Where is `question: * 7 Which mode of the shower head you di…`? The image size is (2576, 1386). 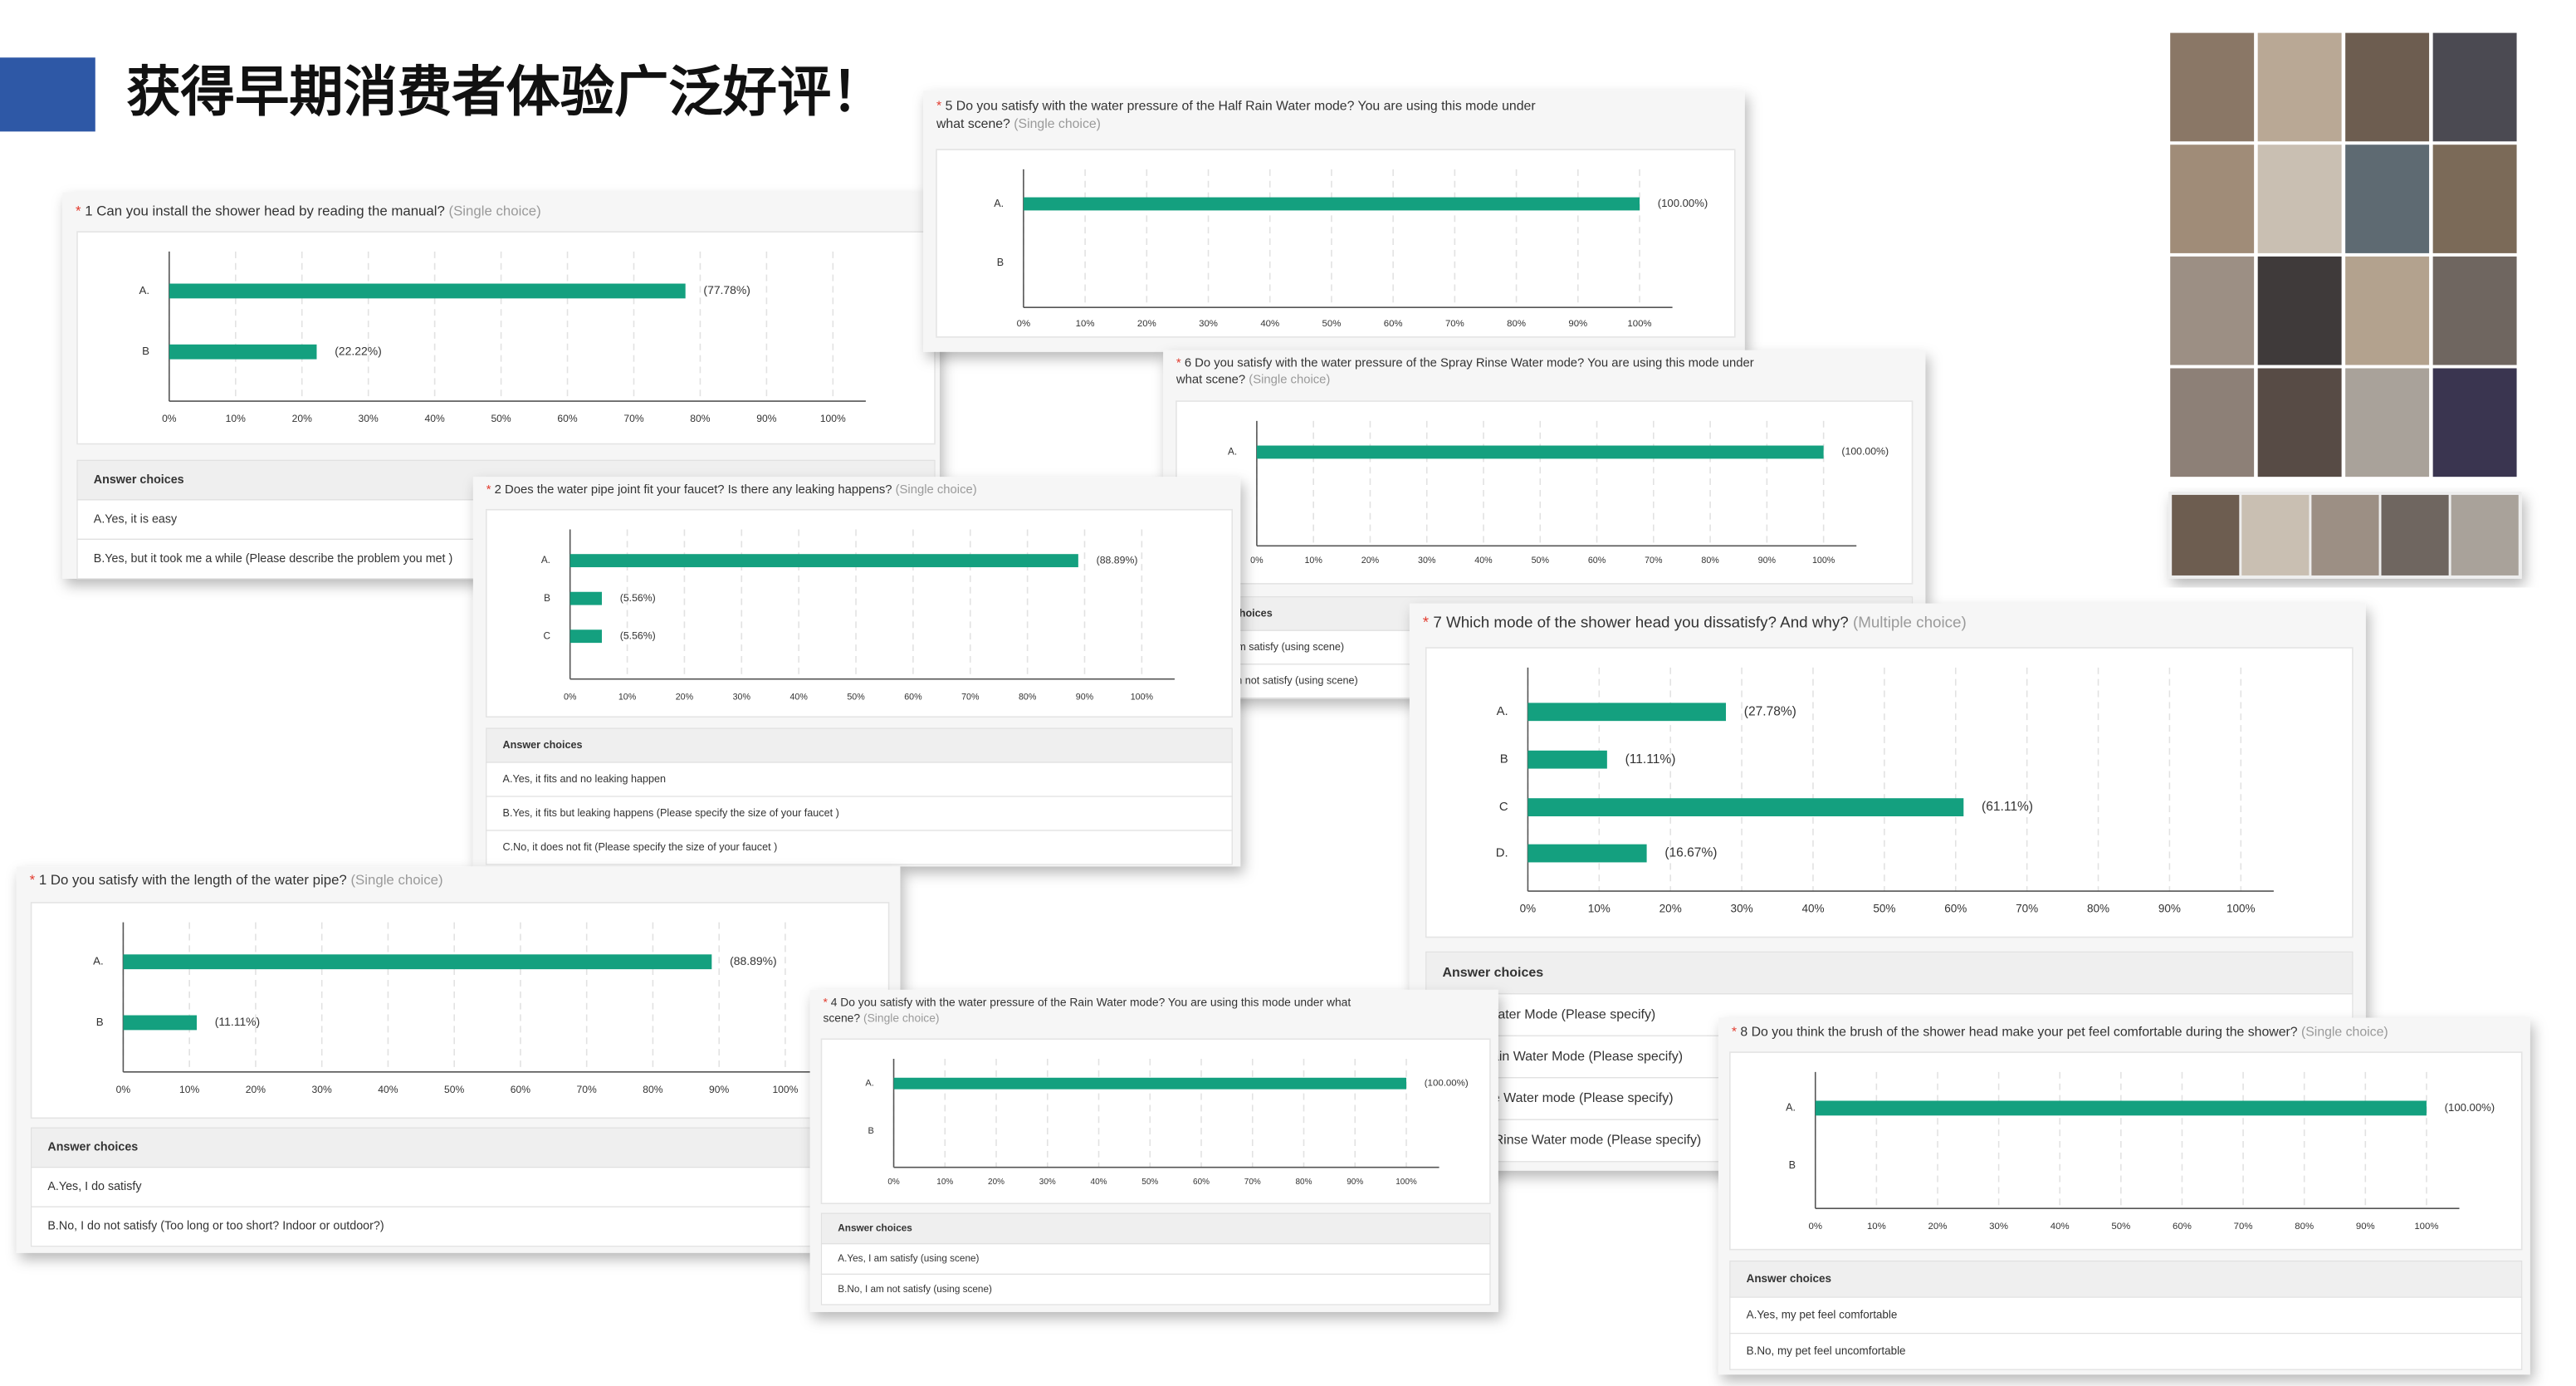
question: * 7 Which mode of the shower head you di… is located at coordinates (1695, 622).